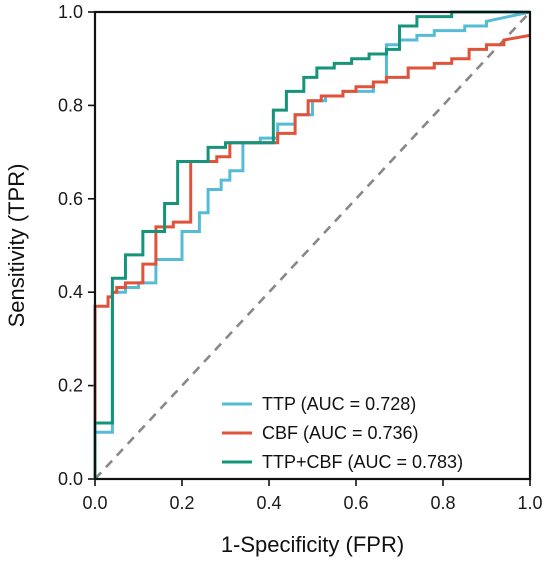 This screenshot has height=562, width=550. I want to click on x-tick-label: 0.4, so click(268, 503).